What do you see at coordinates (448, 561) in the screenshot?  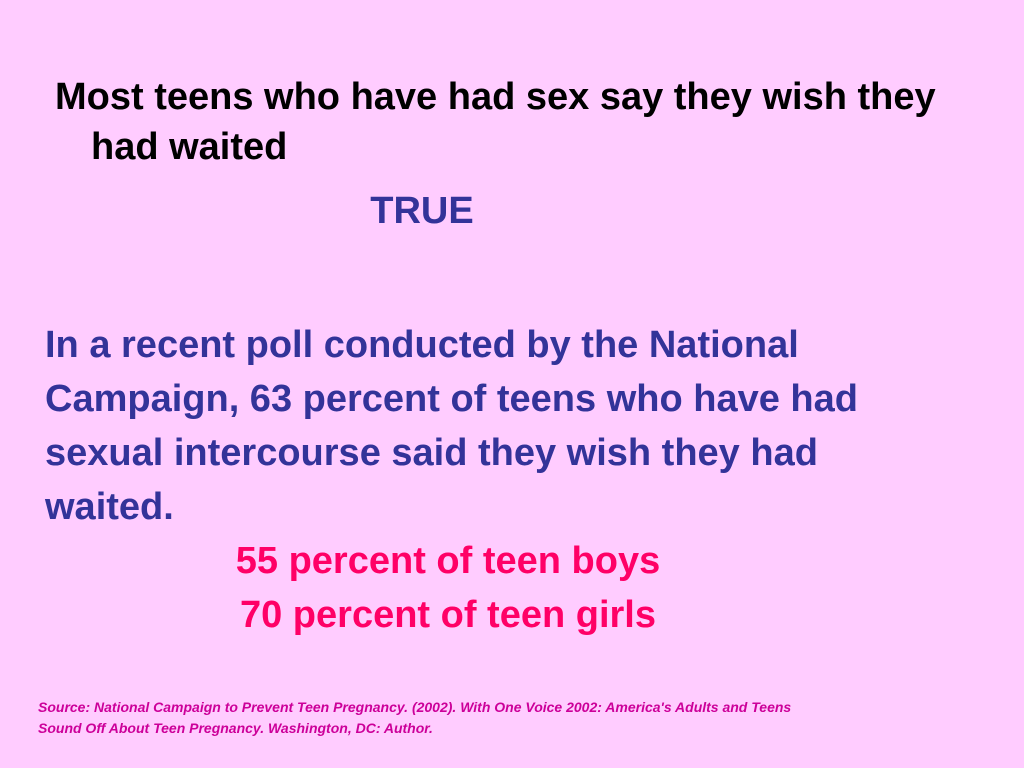 I see `breakdown-item: 55 percent of teen boys` at bounding box center [448, 561].